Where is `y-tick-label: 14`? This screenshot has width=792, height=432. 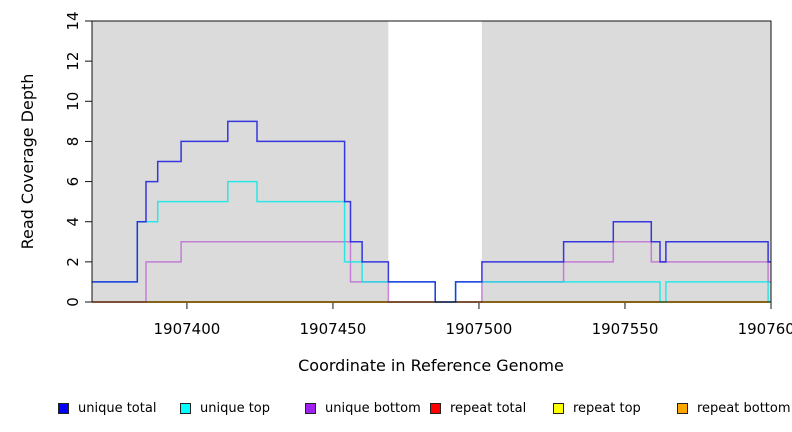
y-tick-label: 14 is located at coordinates (73, 20).